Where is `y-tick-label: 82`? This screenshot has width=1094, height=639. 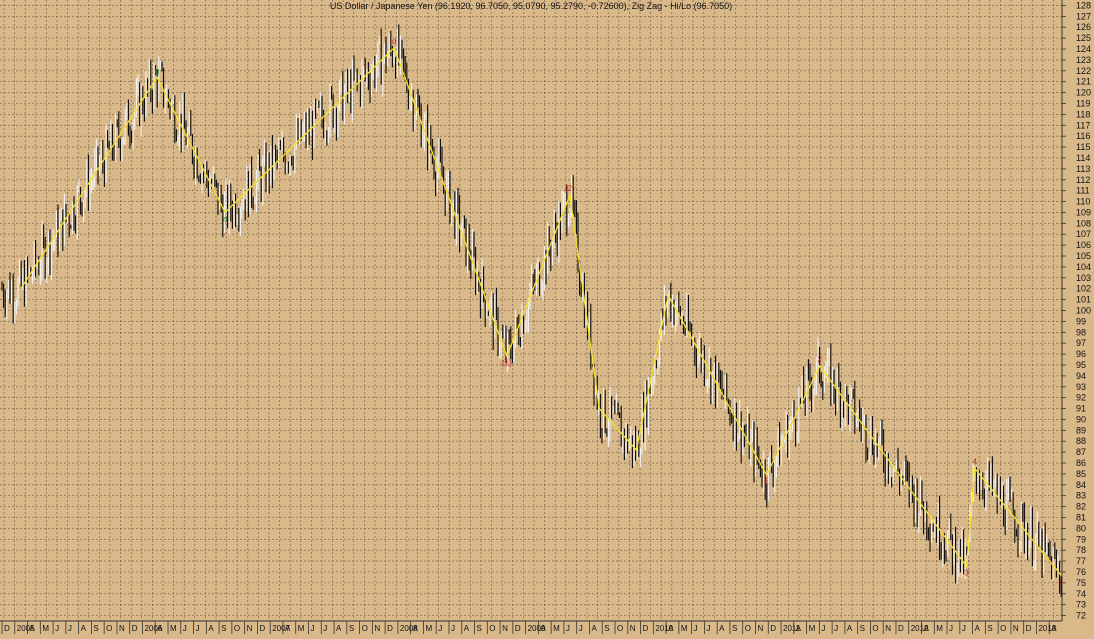 y-tick-label: 82 is located at coordinates (1081, 507).